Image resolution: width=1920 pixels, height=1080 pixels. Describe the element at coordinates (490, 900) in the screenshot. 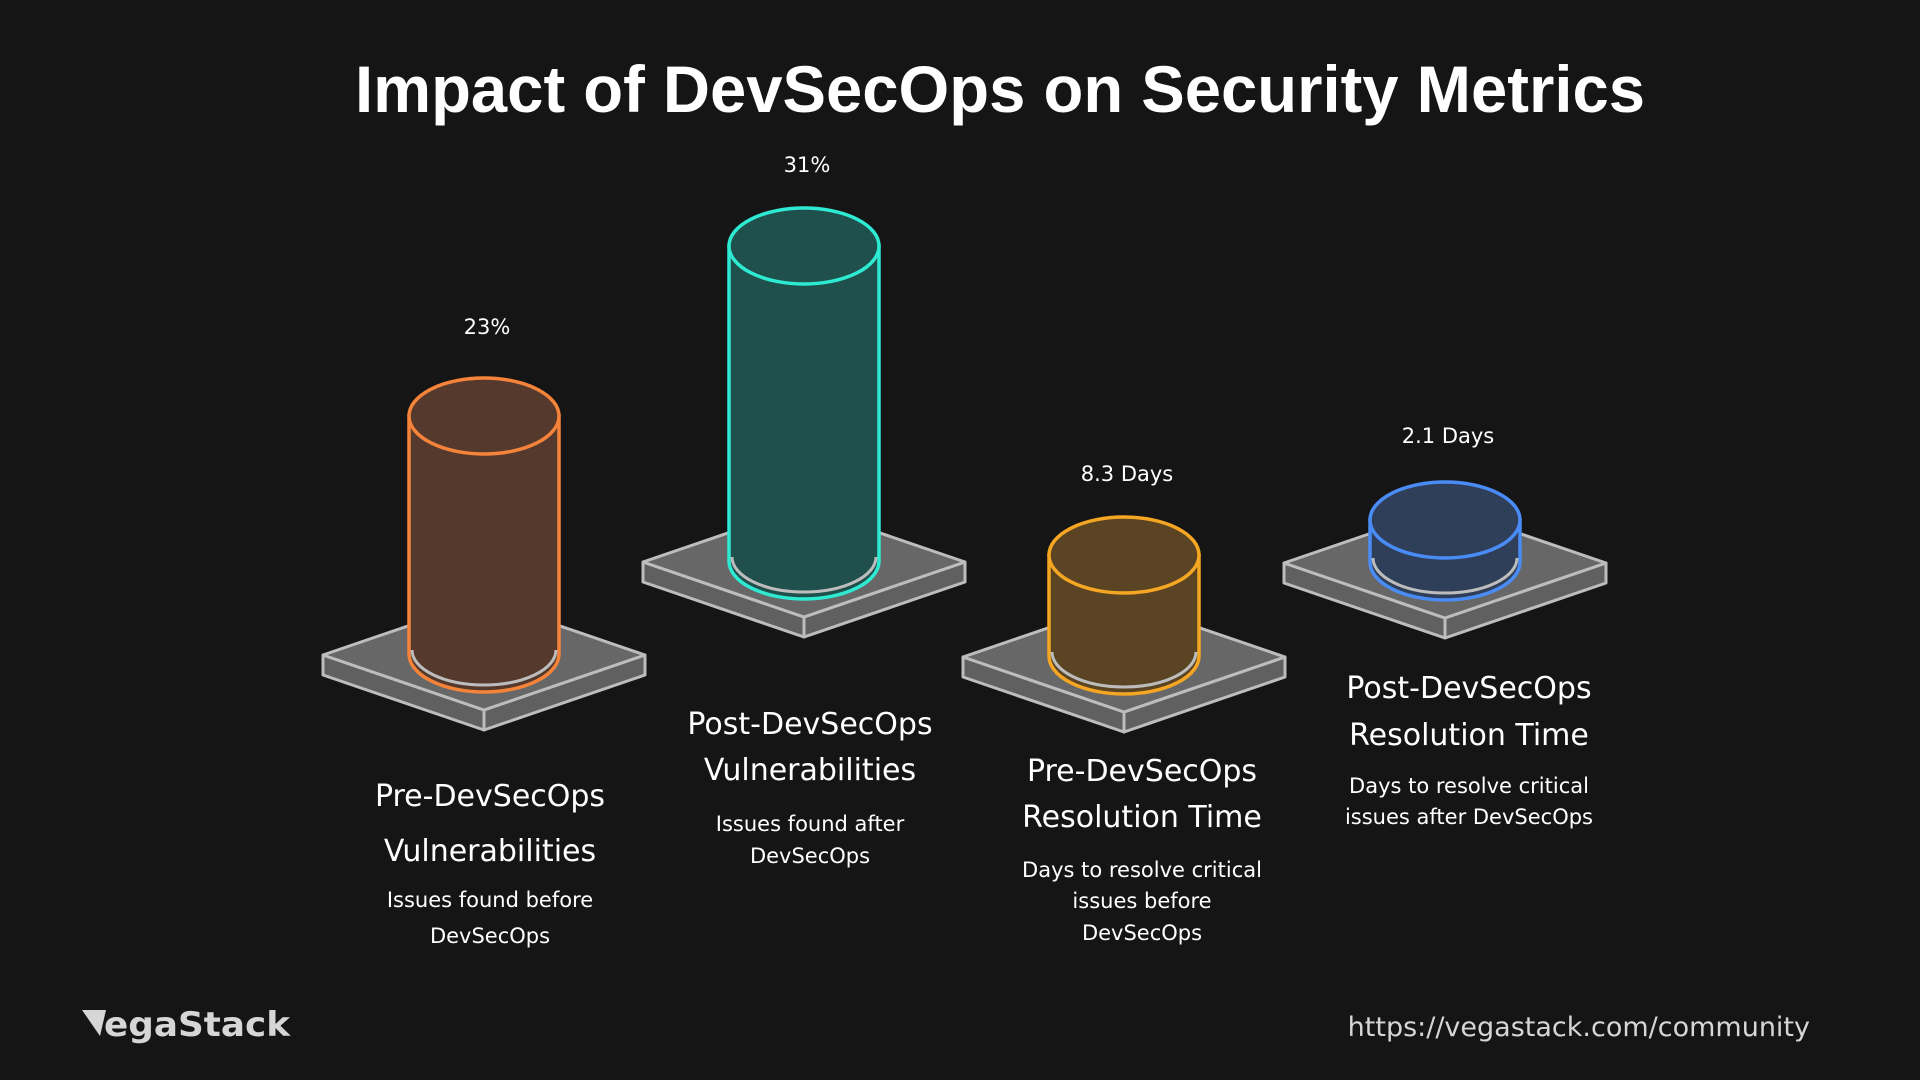

I see `category-subtitle-line: Issues found before` at that location.